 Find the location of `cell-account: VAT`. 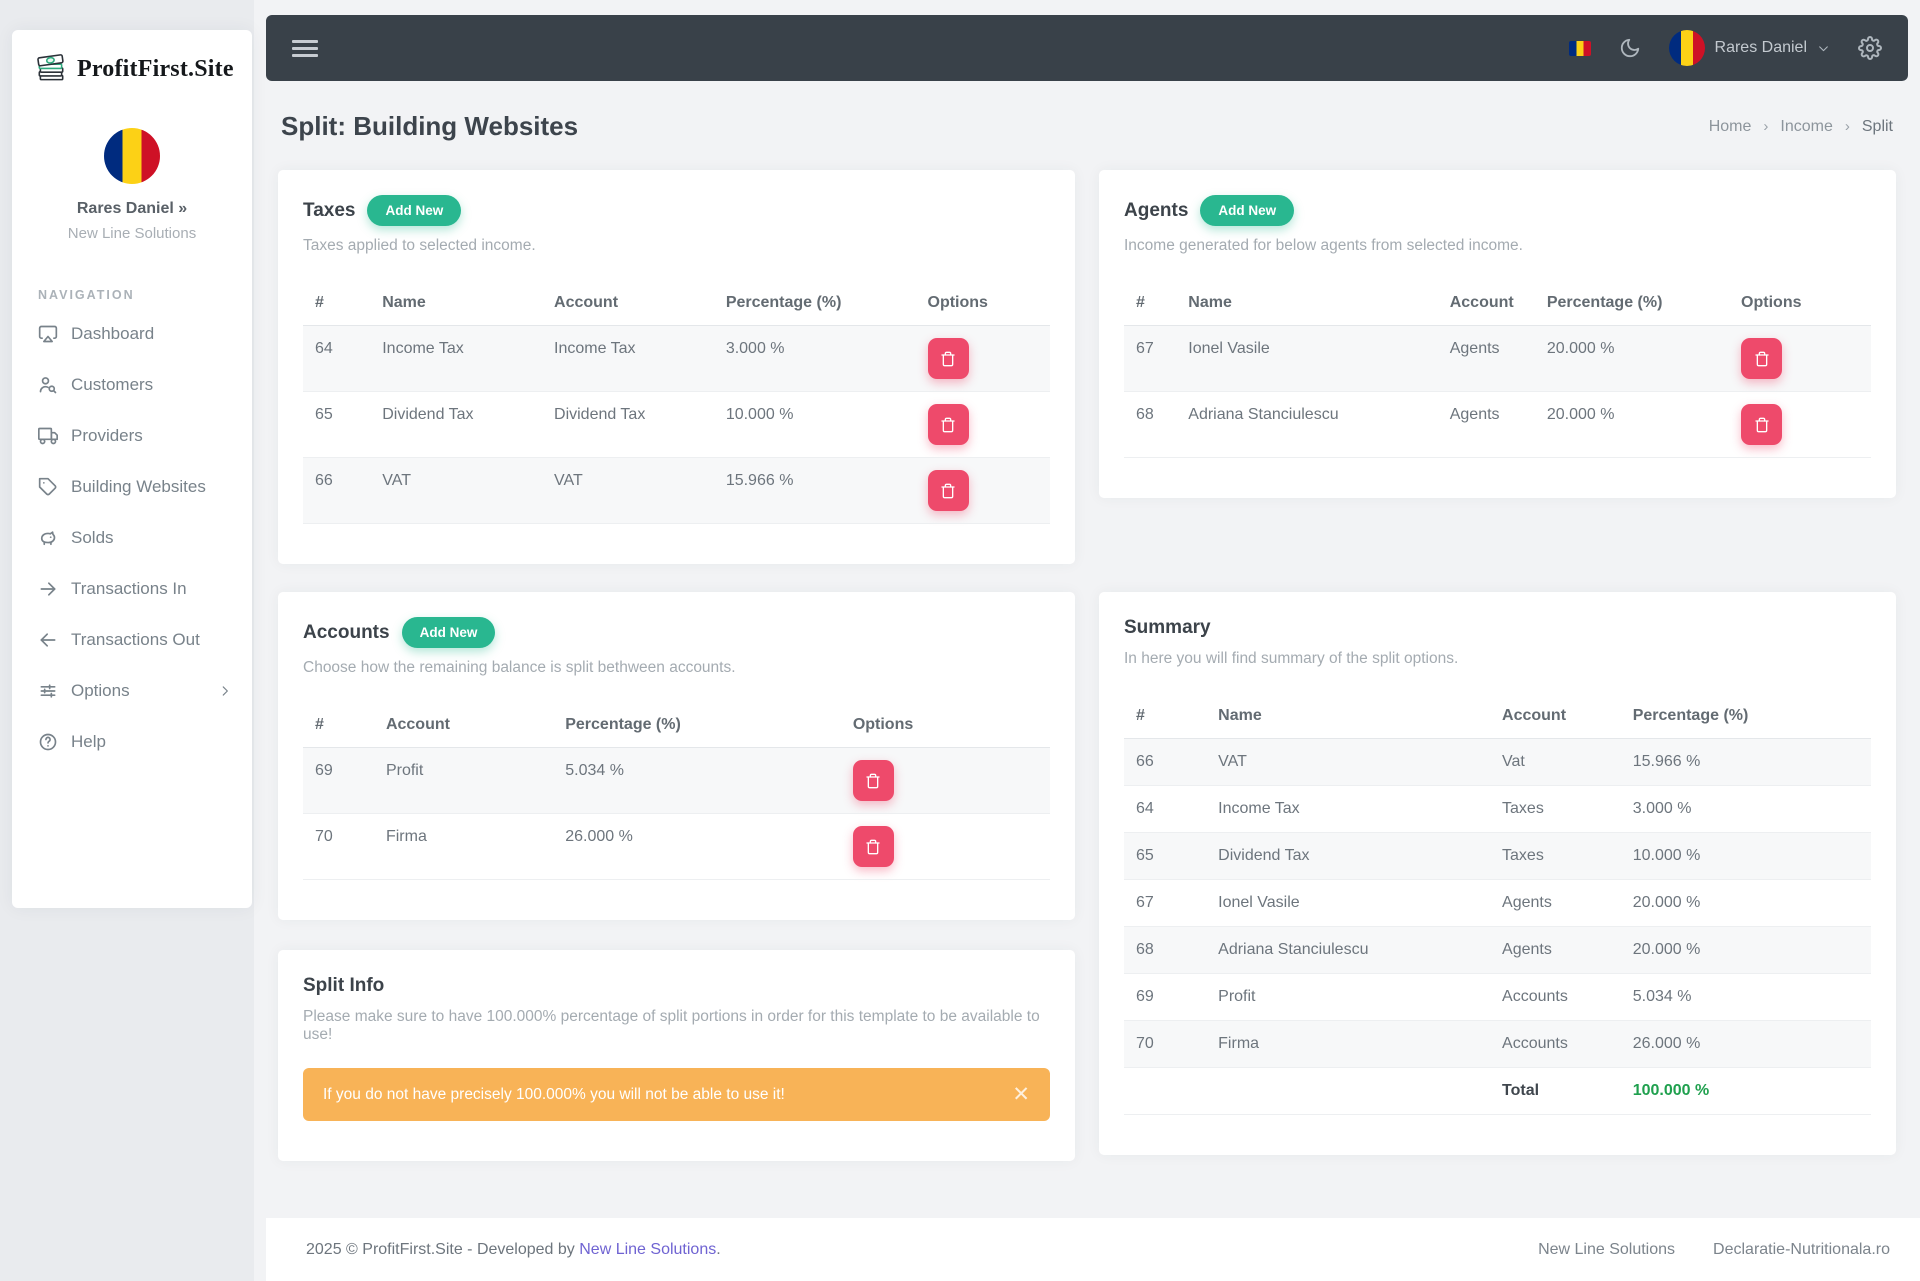

cell-account: VAT is located at coordinates (628, 490).